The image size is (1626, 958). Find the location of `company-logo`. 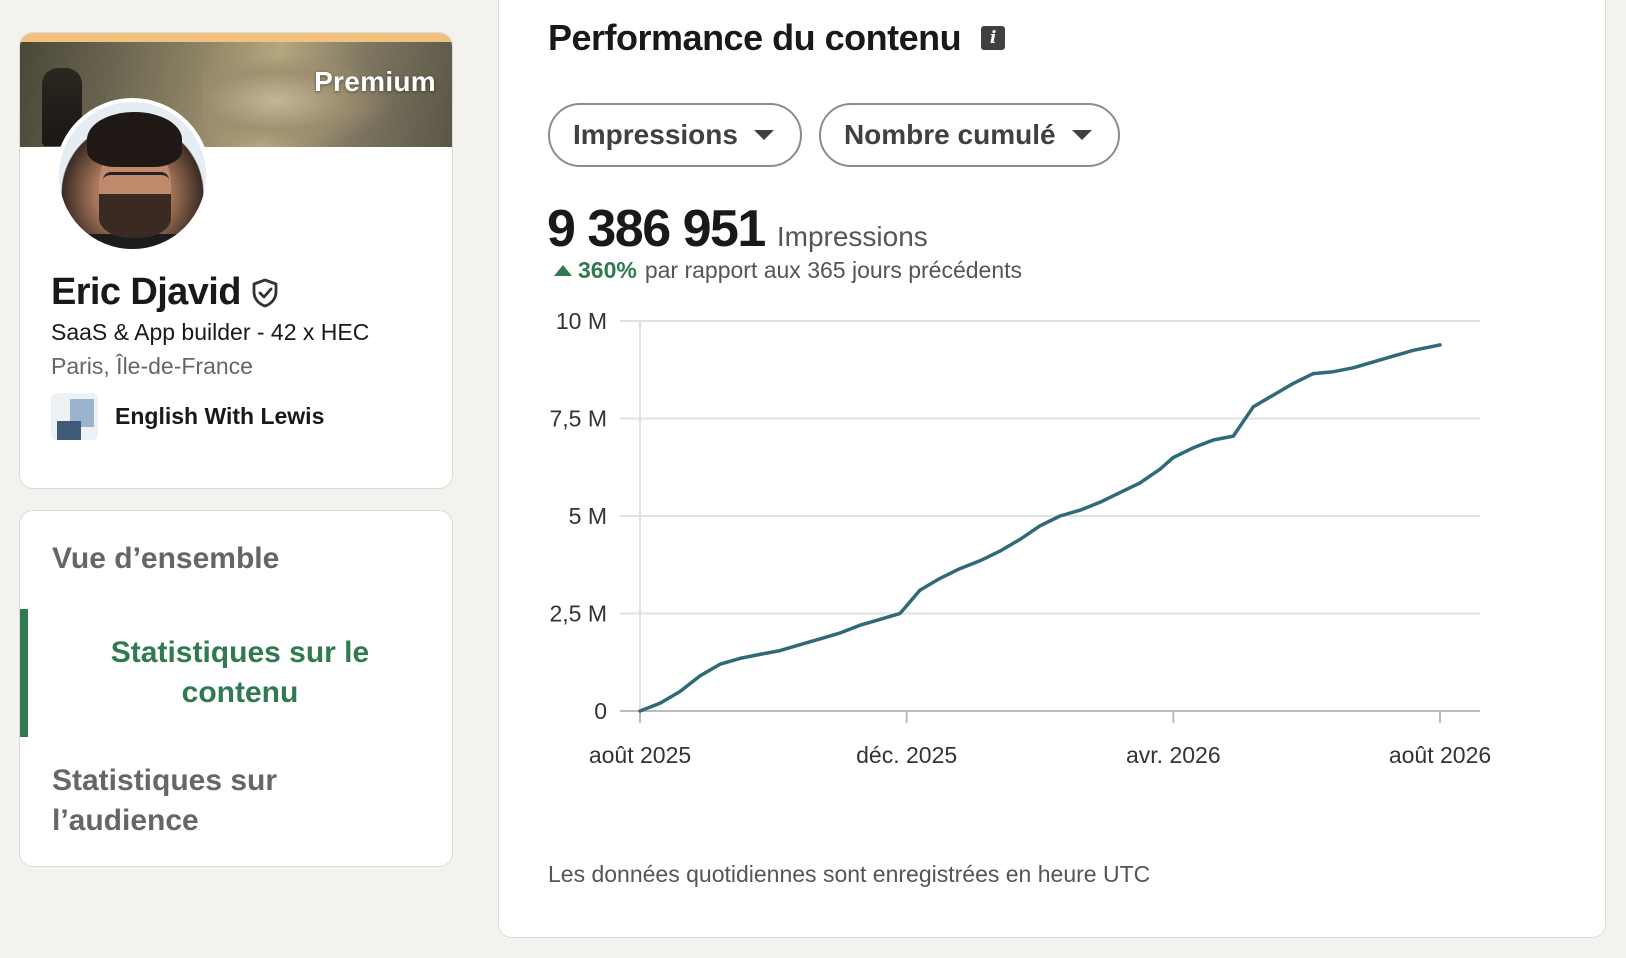

company-logo is located at coordinates (74, 416).